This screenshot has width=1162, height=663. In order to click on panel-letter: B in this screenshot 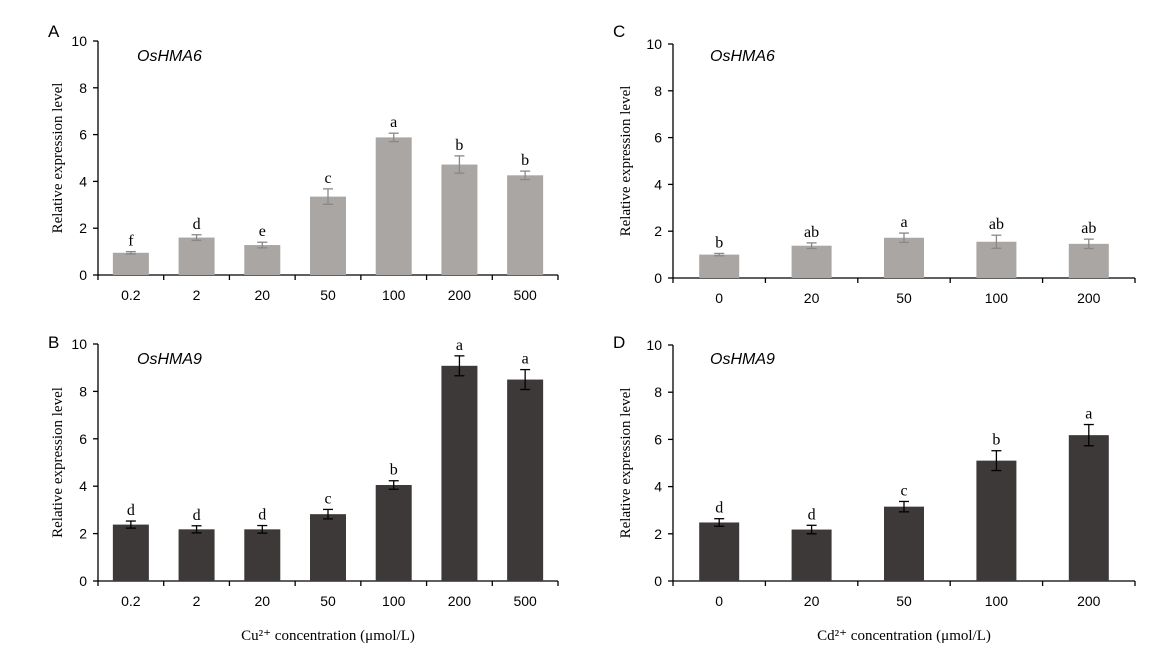, I will do `click(53, 342)`.